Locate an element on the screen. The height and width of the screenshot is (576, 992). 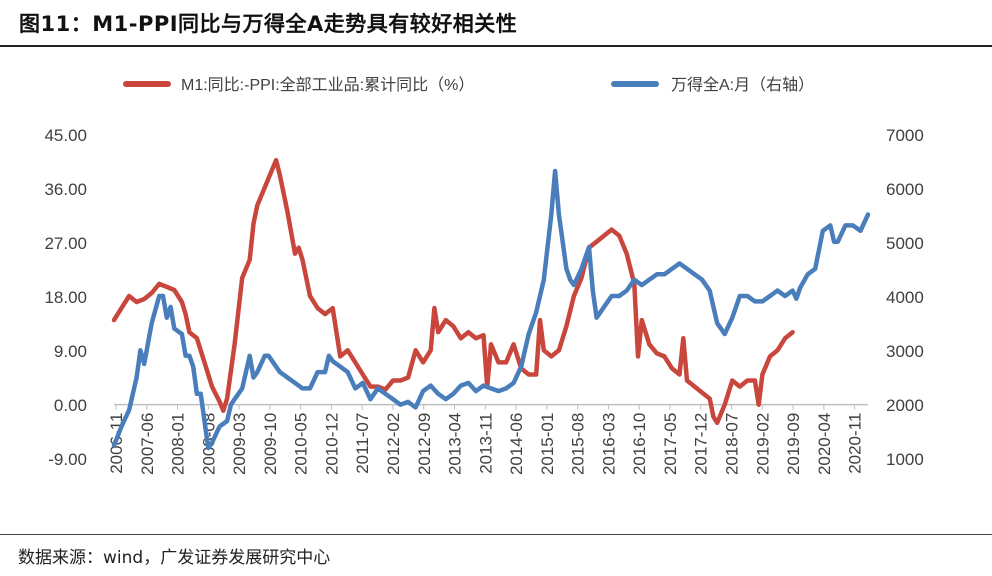
page-title: 图11：M1-PPI同比与万得全A走势具有较好相关性 is located at coordinates (268, 24).